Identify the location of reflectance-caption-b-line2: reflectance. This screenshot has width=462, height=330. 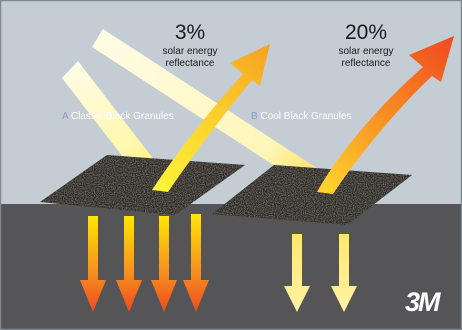
(366, 63).